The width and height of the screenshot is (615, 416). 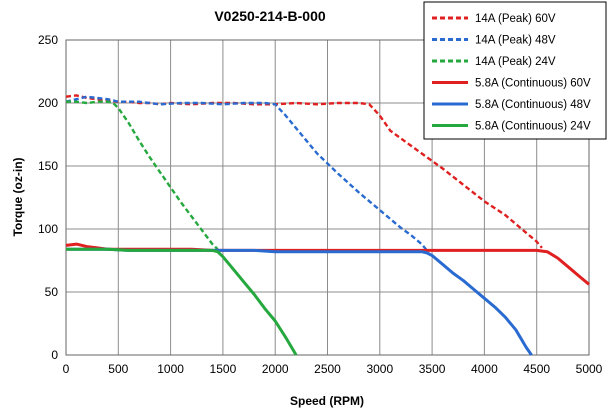 I want to click on legend-label: 5.8A (Continuous) 24V, so click(x=533, y=127).